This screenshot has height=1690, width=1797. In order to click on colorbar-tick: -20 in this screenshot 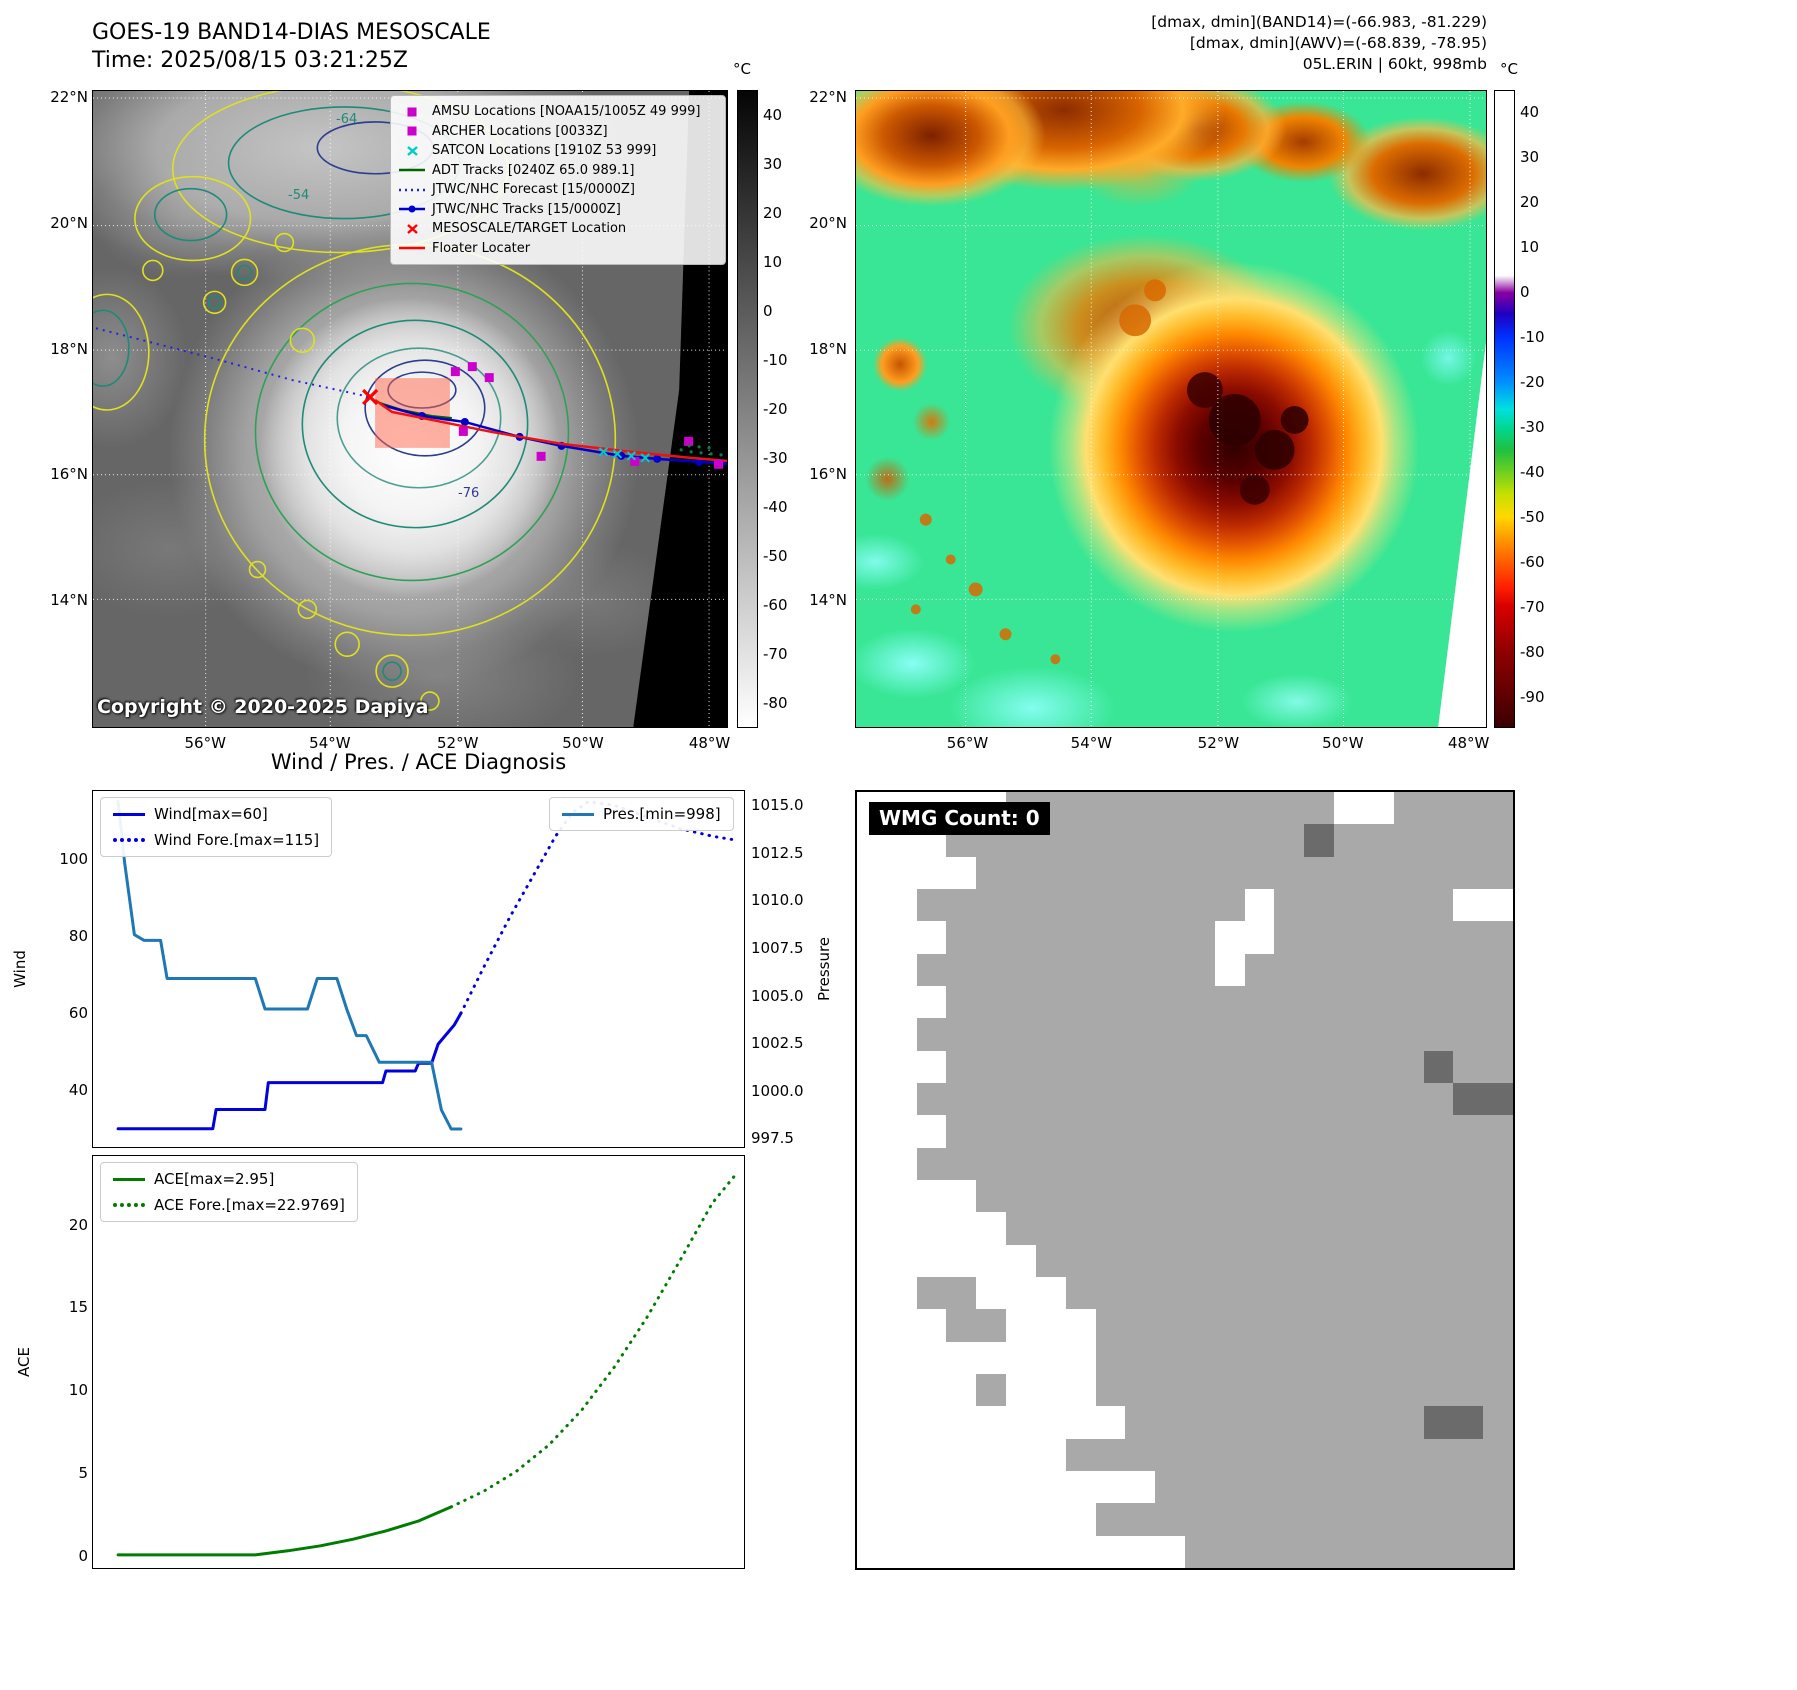, I will do `click(775, 409)`.